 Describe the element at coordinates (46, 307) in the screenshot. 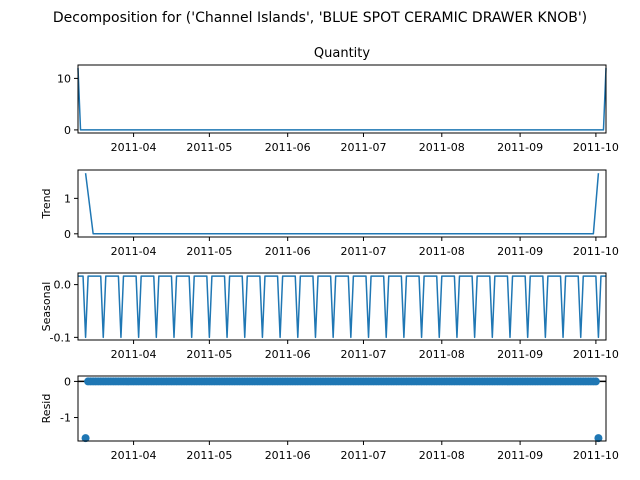

I see `y-axis-label: Seasonal` at that location.